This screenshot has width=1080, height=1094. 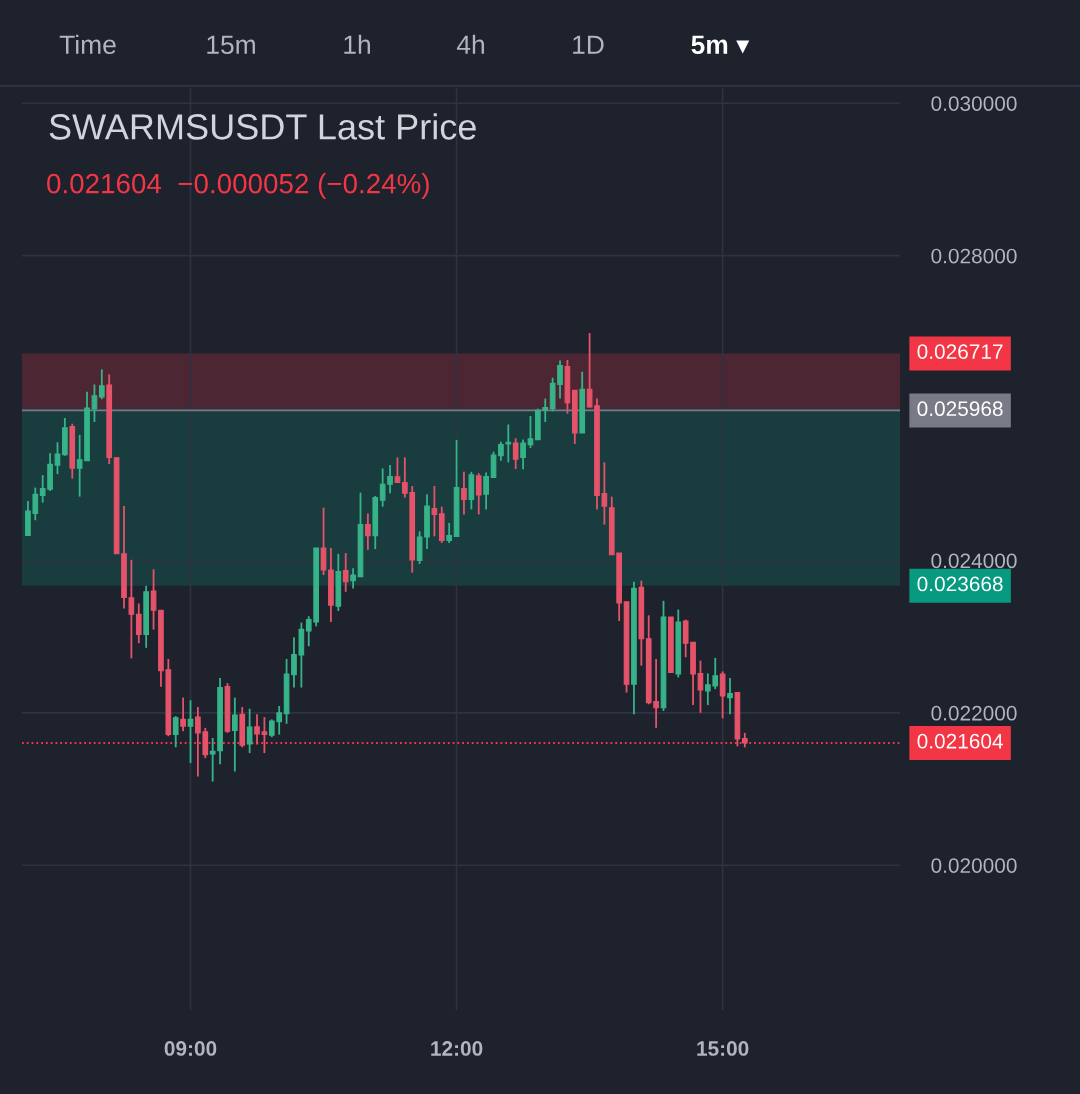 What do you see at coordinates (960, 741) in the screenshot?
I see `ref-line-label: 0.021604` at bounding box center [960, 741].